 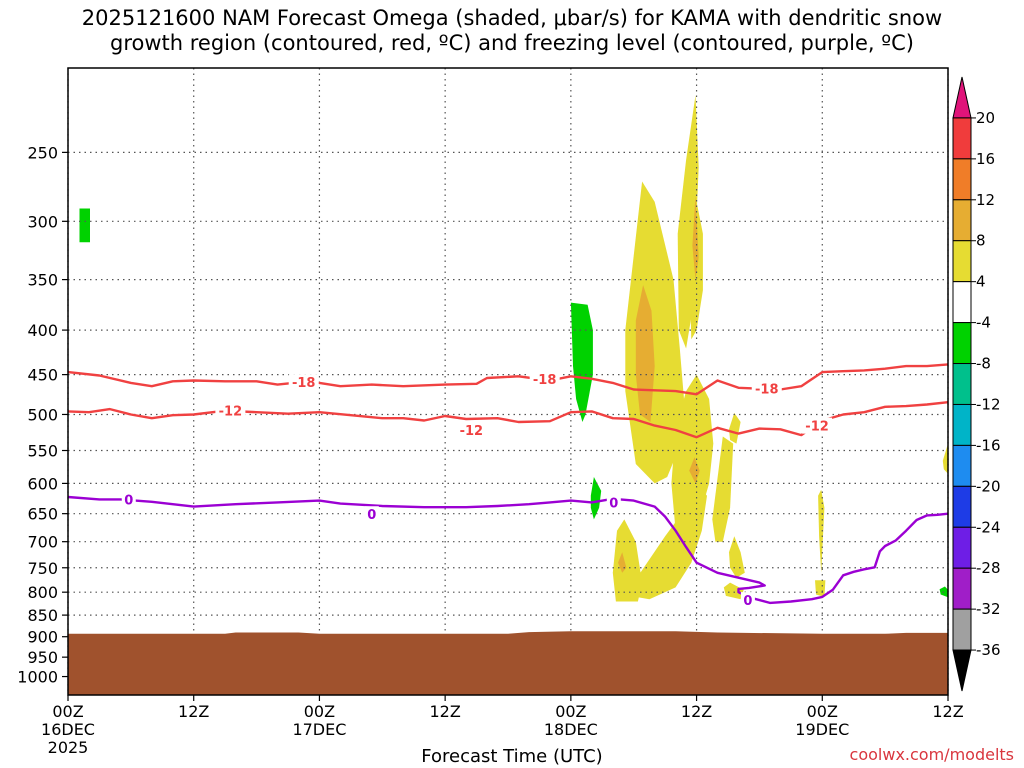 I want to click on colorbar-label: 20, so click(x=985, y=118).